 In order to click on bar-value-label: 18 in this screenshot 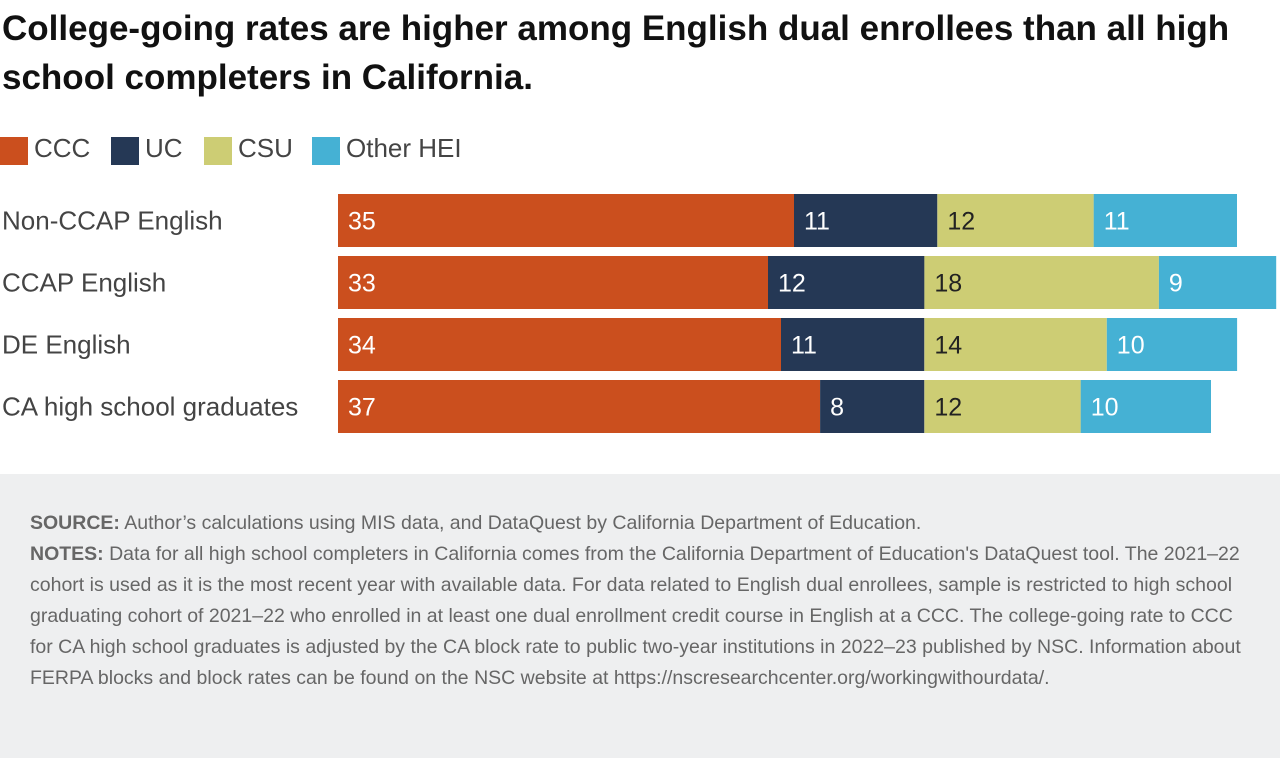, I will do `click(948, 284)`.